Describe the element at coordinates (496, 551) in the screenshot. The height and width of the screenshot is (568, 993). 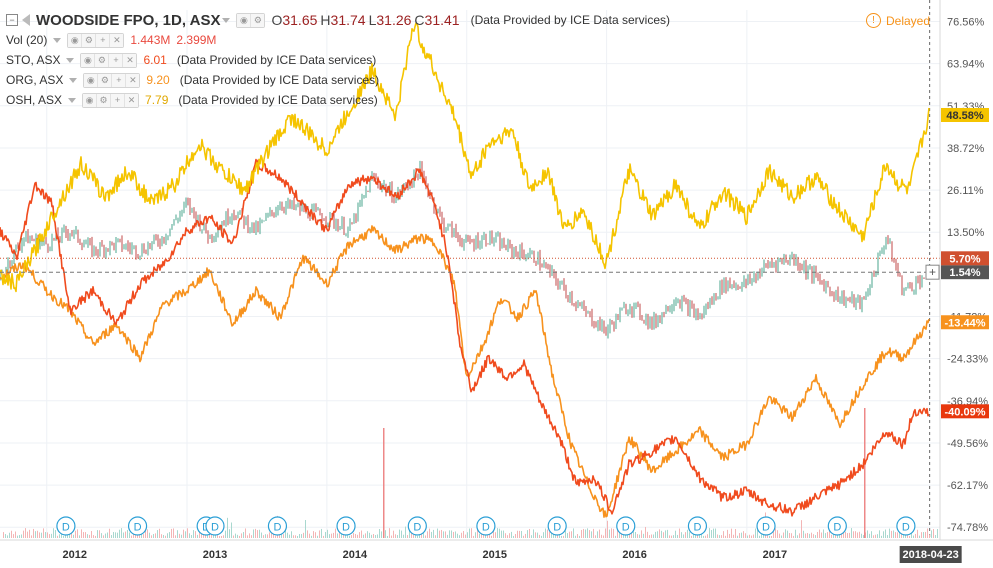
I see `x-axis: 2012 2013 2014 2015 2016 2017 2018-04-23` at that location.